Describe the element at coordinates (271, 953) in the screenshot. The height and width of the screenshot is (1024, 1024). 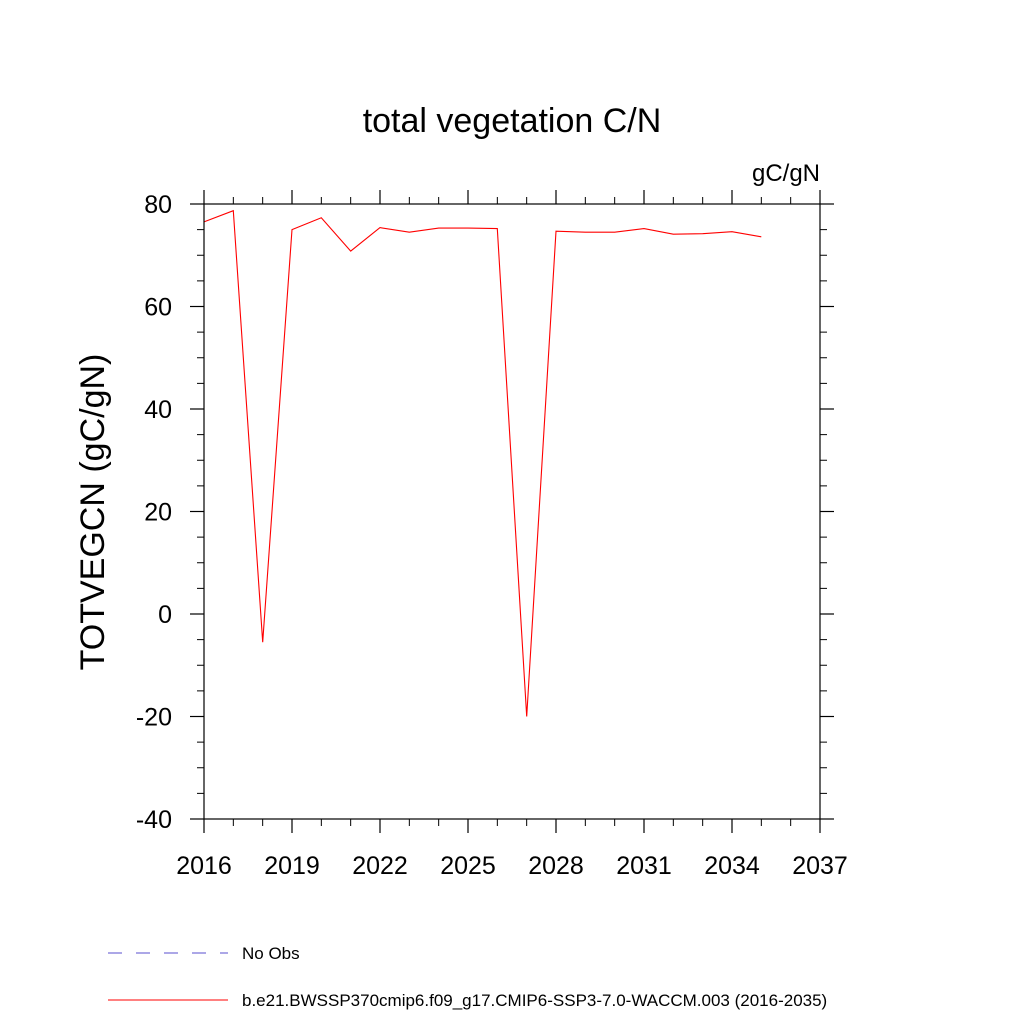
I see `legend-label-no-obs: No Obs` at that location.